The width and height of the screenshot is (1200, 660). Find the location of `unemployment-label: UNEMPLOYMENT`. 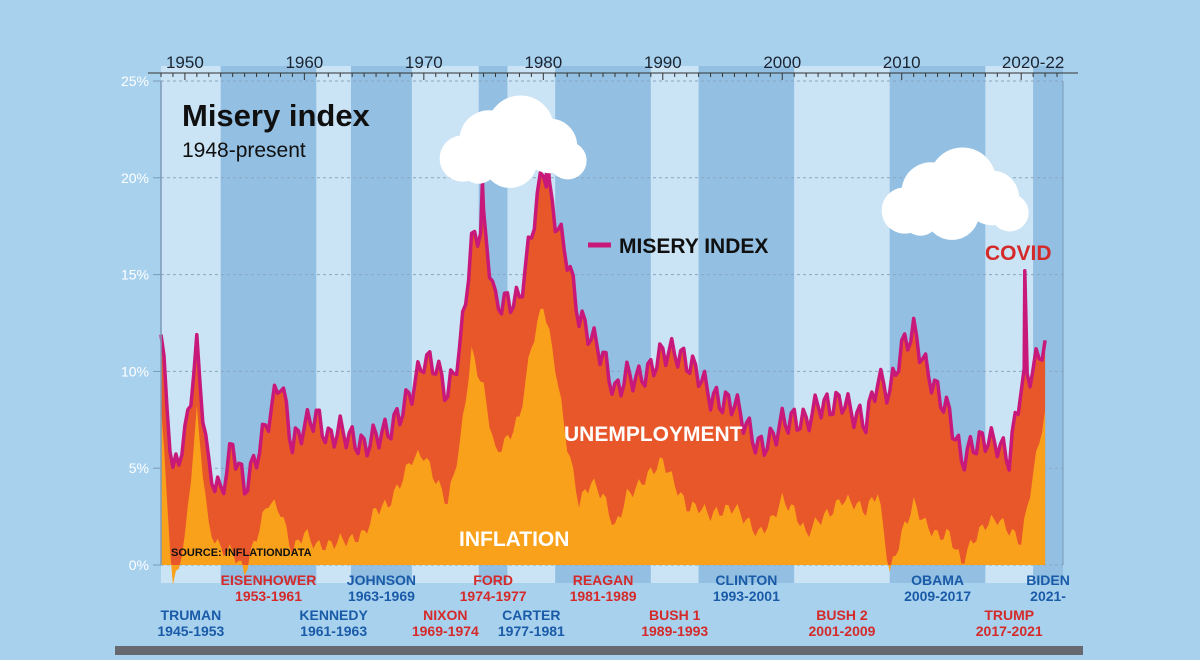

unemployment-label: UNEMPLOYMENT is located at coordinates (653, 434).